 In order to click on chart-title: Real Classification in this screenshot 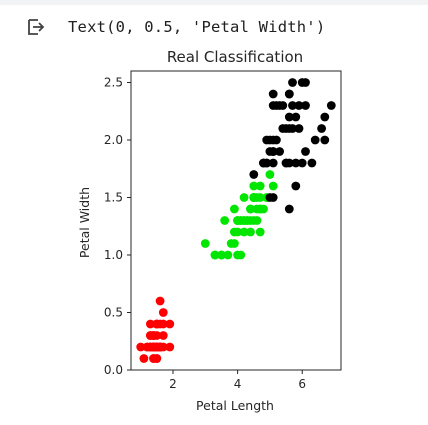, I will do `click(235, 57)`.